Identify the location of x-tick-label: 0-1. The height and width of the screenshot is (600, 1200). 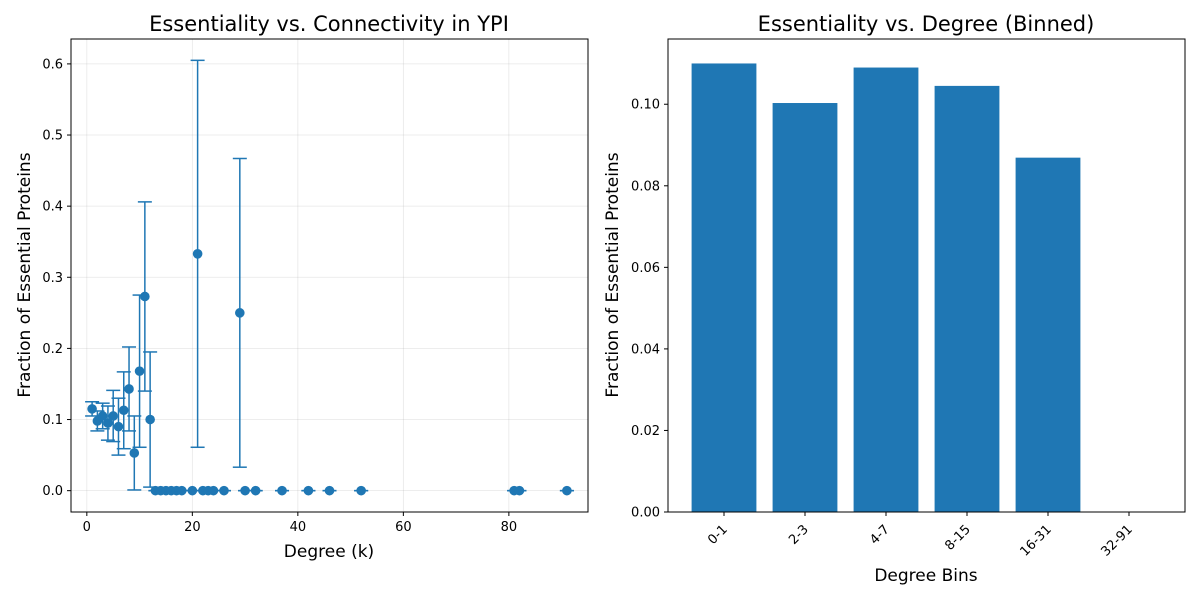
(718, 535).